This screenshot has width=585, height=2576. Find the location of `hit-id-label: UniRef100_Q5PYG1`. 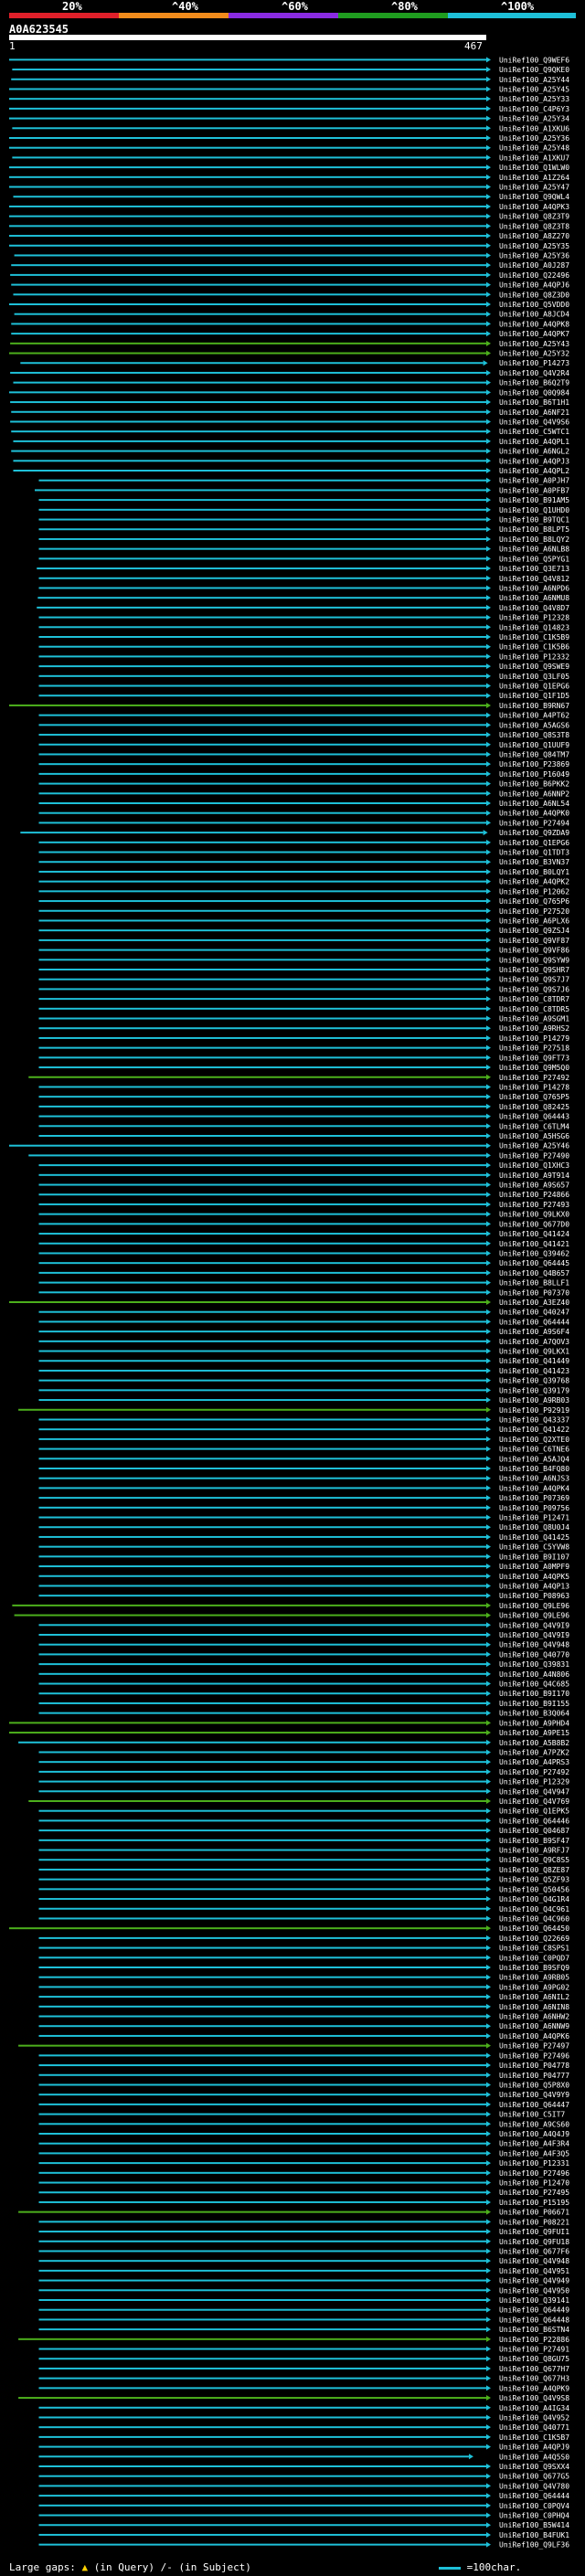

hit-id-label: UniRef100_Q5PYG1 is located at coordinates (534, 559).